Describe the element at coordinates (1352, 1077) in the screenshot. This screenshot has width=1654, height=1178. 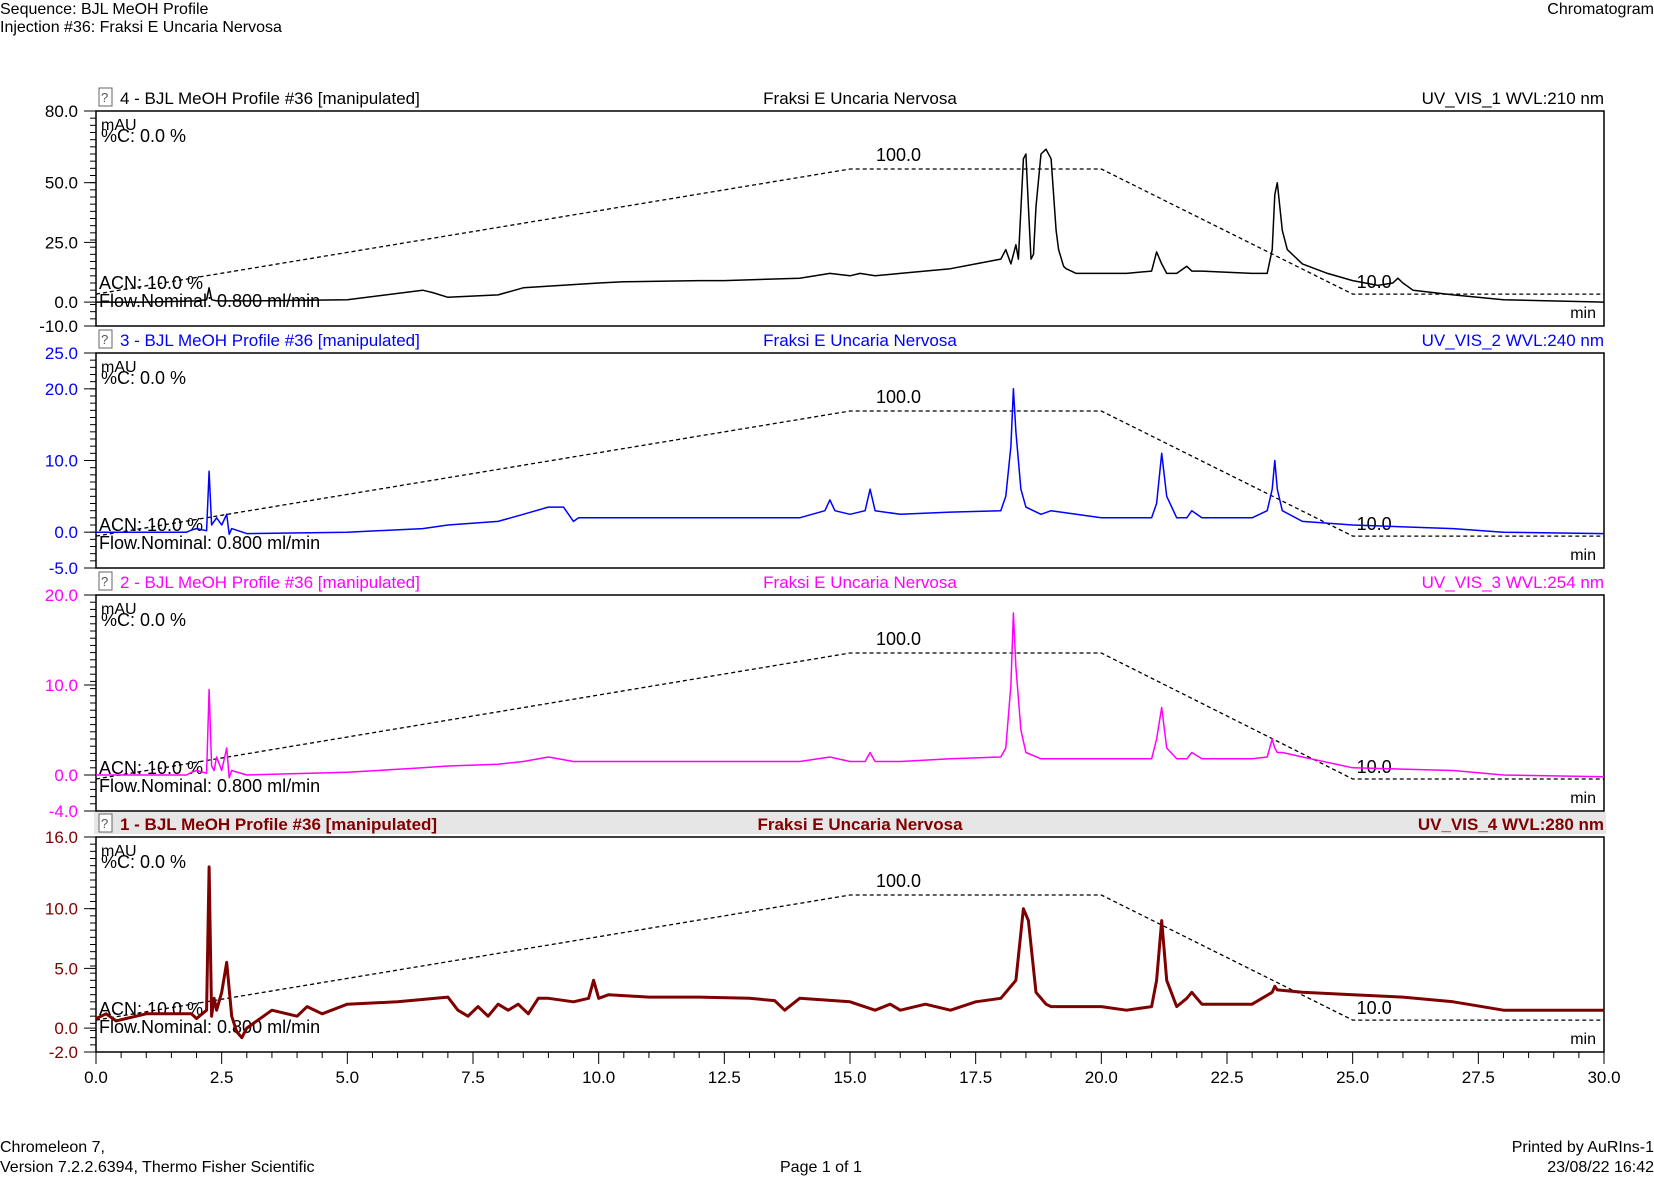
I see `x-tick-label: 25.0` at that location.